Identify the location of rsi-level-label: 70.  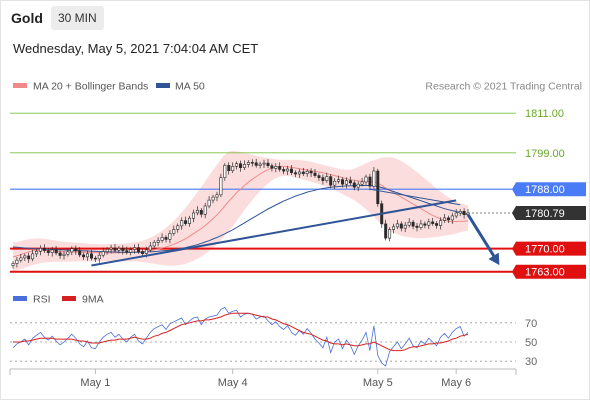
(531, 324).